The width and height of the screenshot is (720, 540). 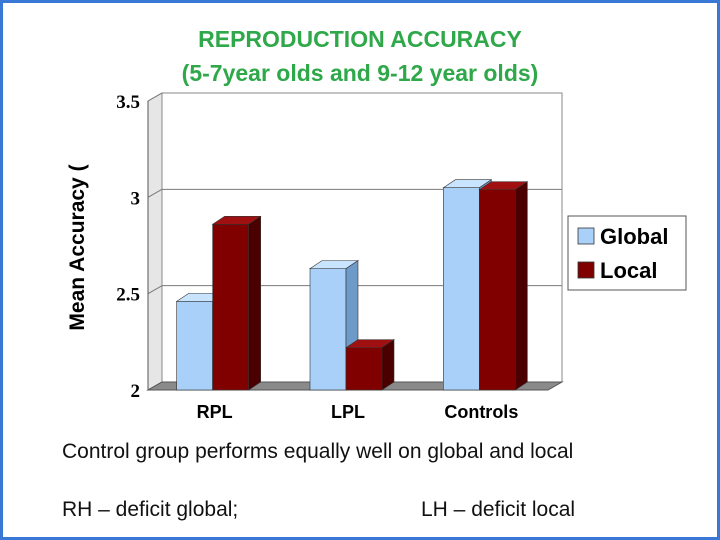 What do you see at coordinates (628, 270) in the screenshot?
I see `legend-label-local: Local` at bounding box center [628, 270].